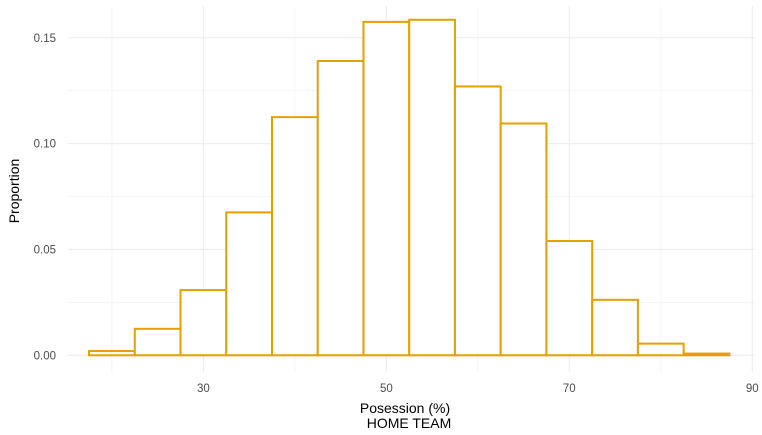 This screenshot has width=762, height=435. I want to click on y-axis-ticks: 0.00 0.05 0.10 0.15, so click(45, 198).